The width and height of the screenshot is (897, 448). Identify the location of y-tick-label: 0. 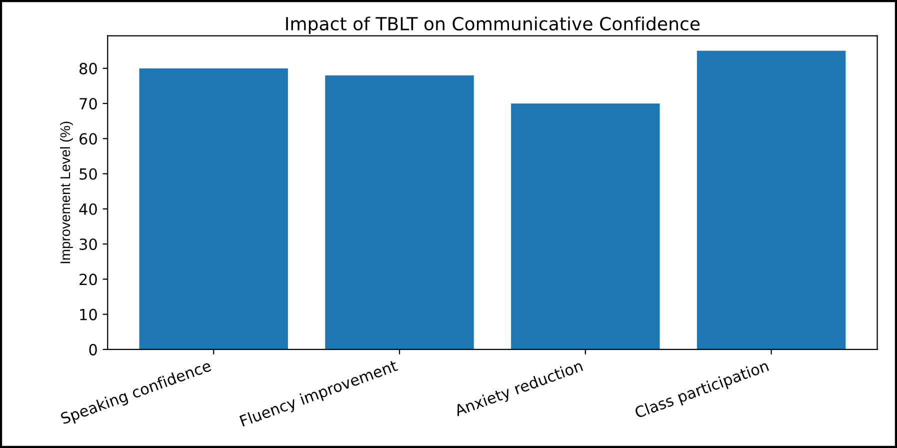
(93, 350).